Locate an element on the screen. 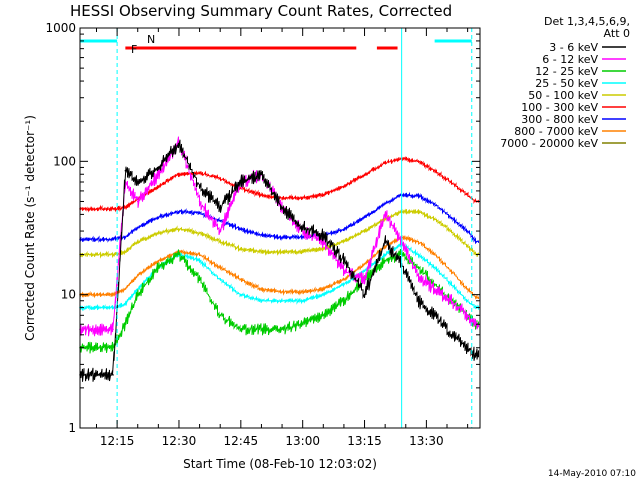 The image size is (640, 480). data-point-s0-p8 is located at coordinates (220, 207).